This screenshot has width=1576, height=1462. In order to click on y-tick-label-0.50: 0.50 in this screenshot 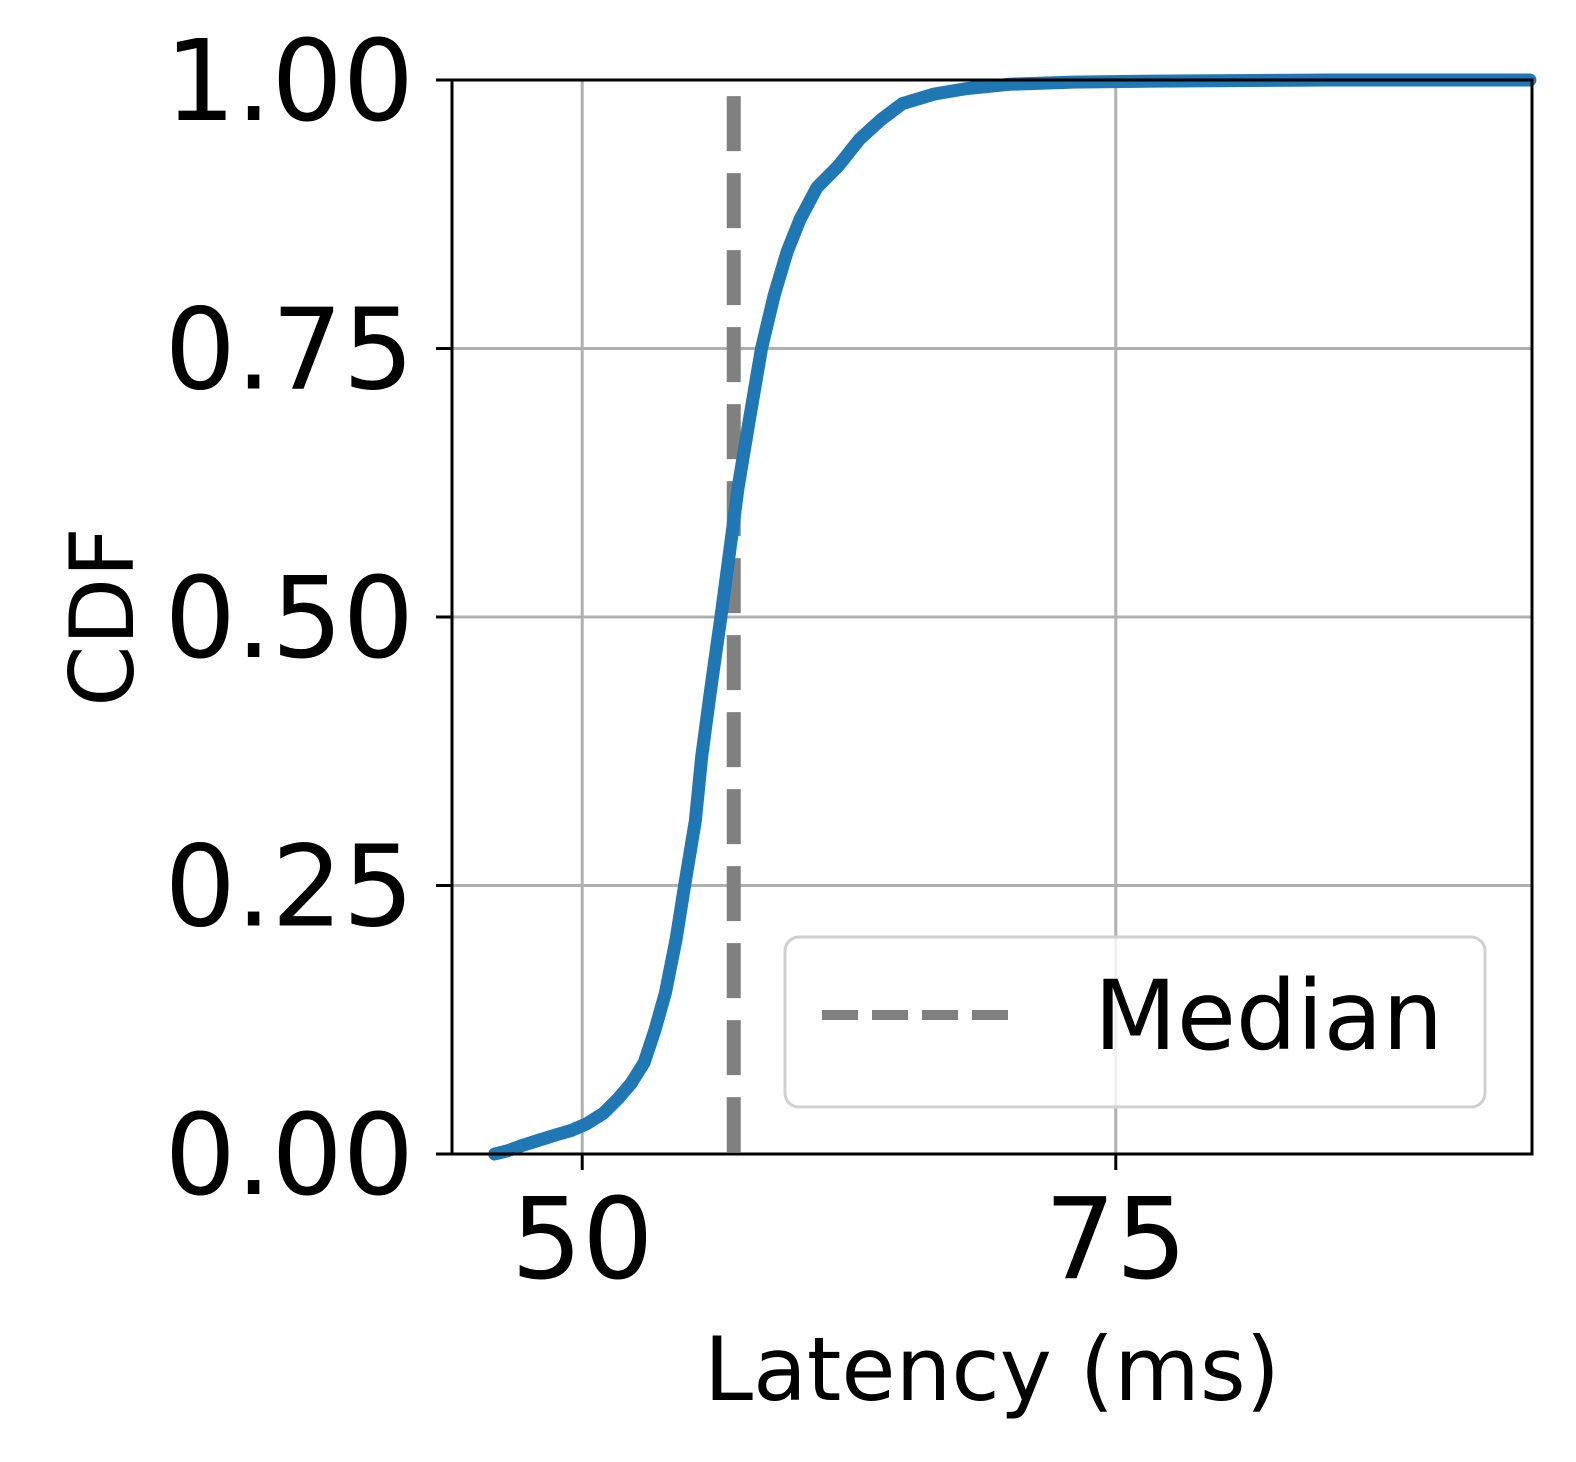, I will do `click(289, 619)`.